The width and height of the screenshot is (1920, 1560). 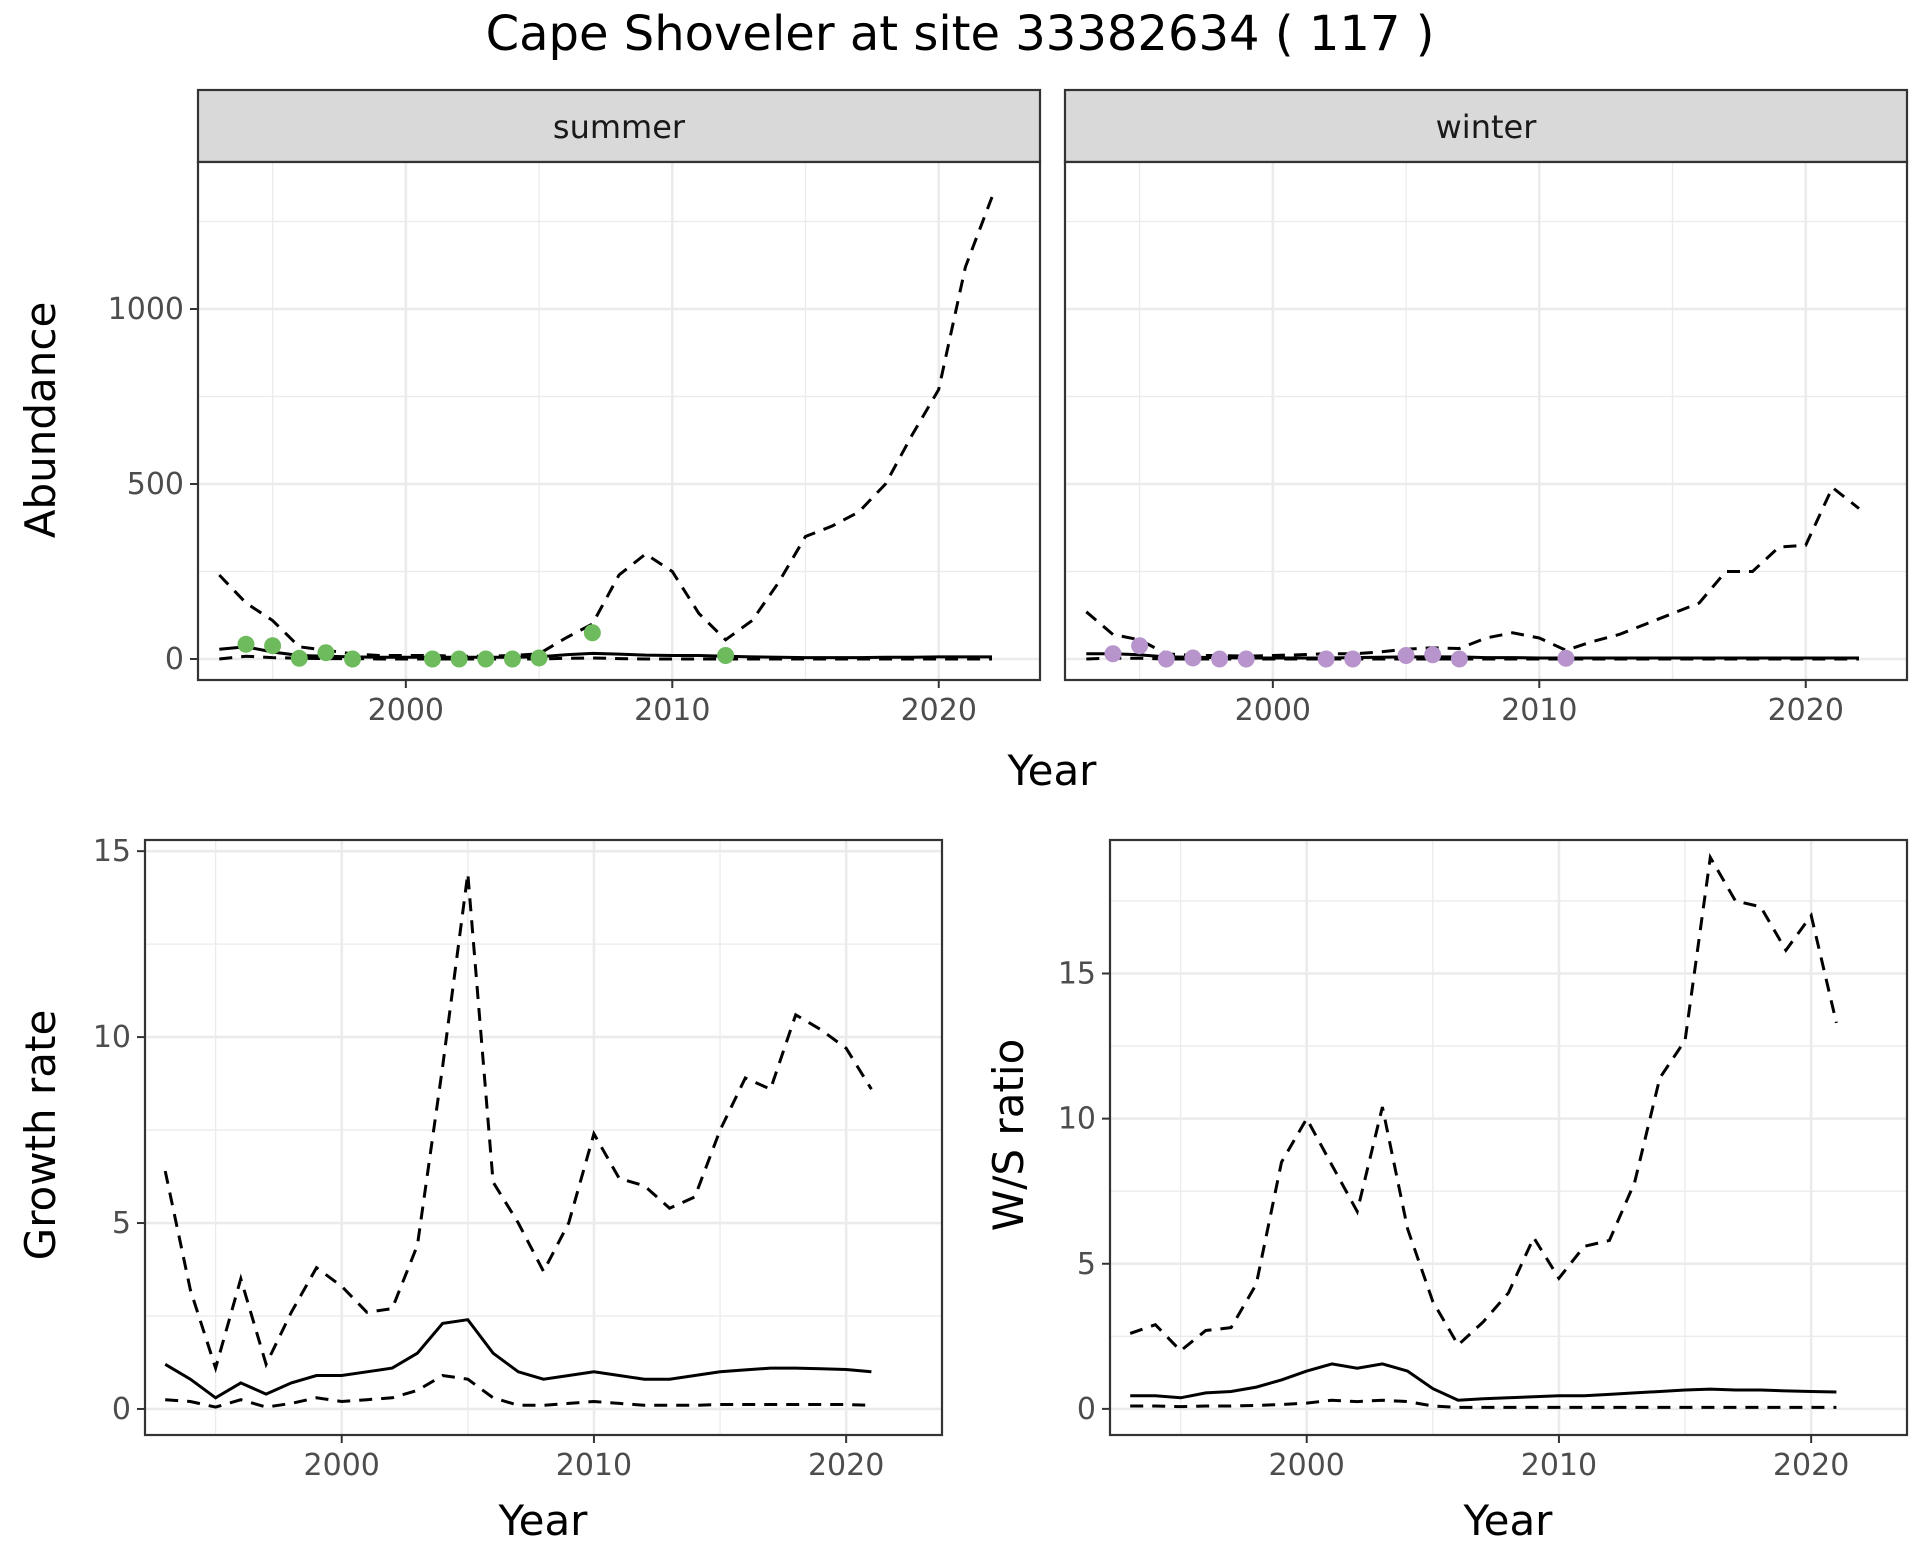 I want to click on y-tick-label: 1000, so click(x=146, y=309).